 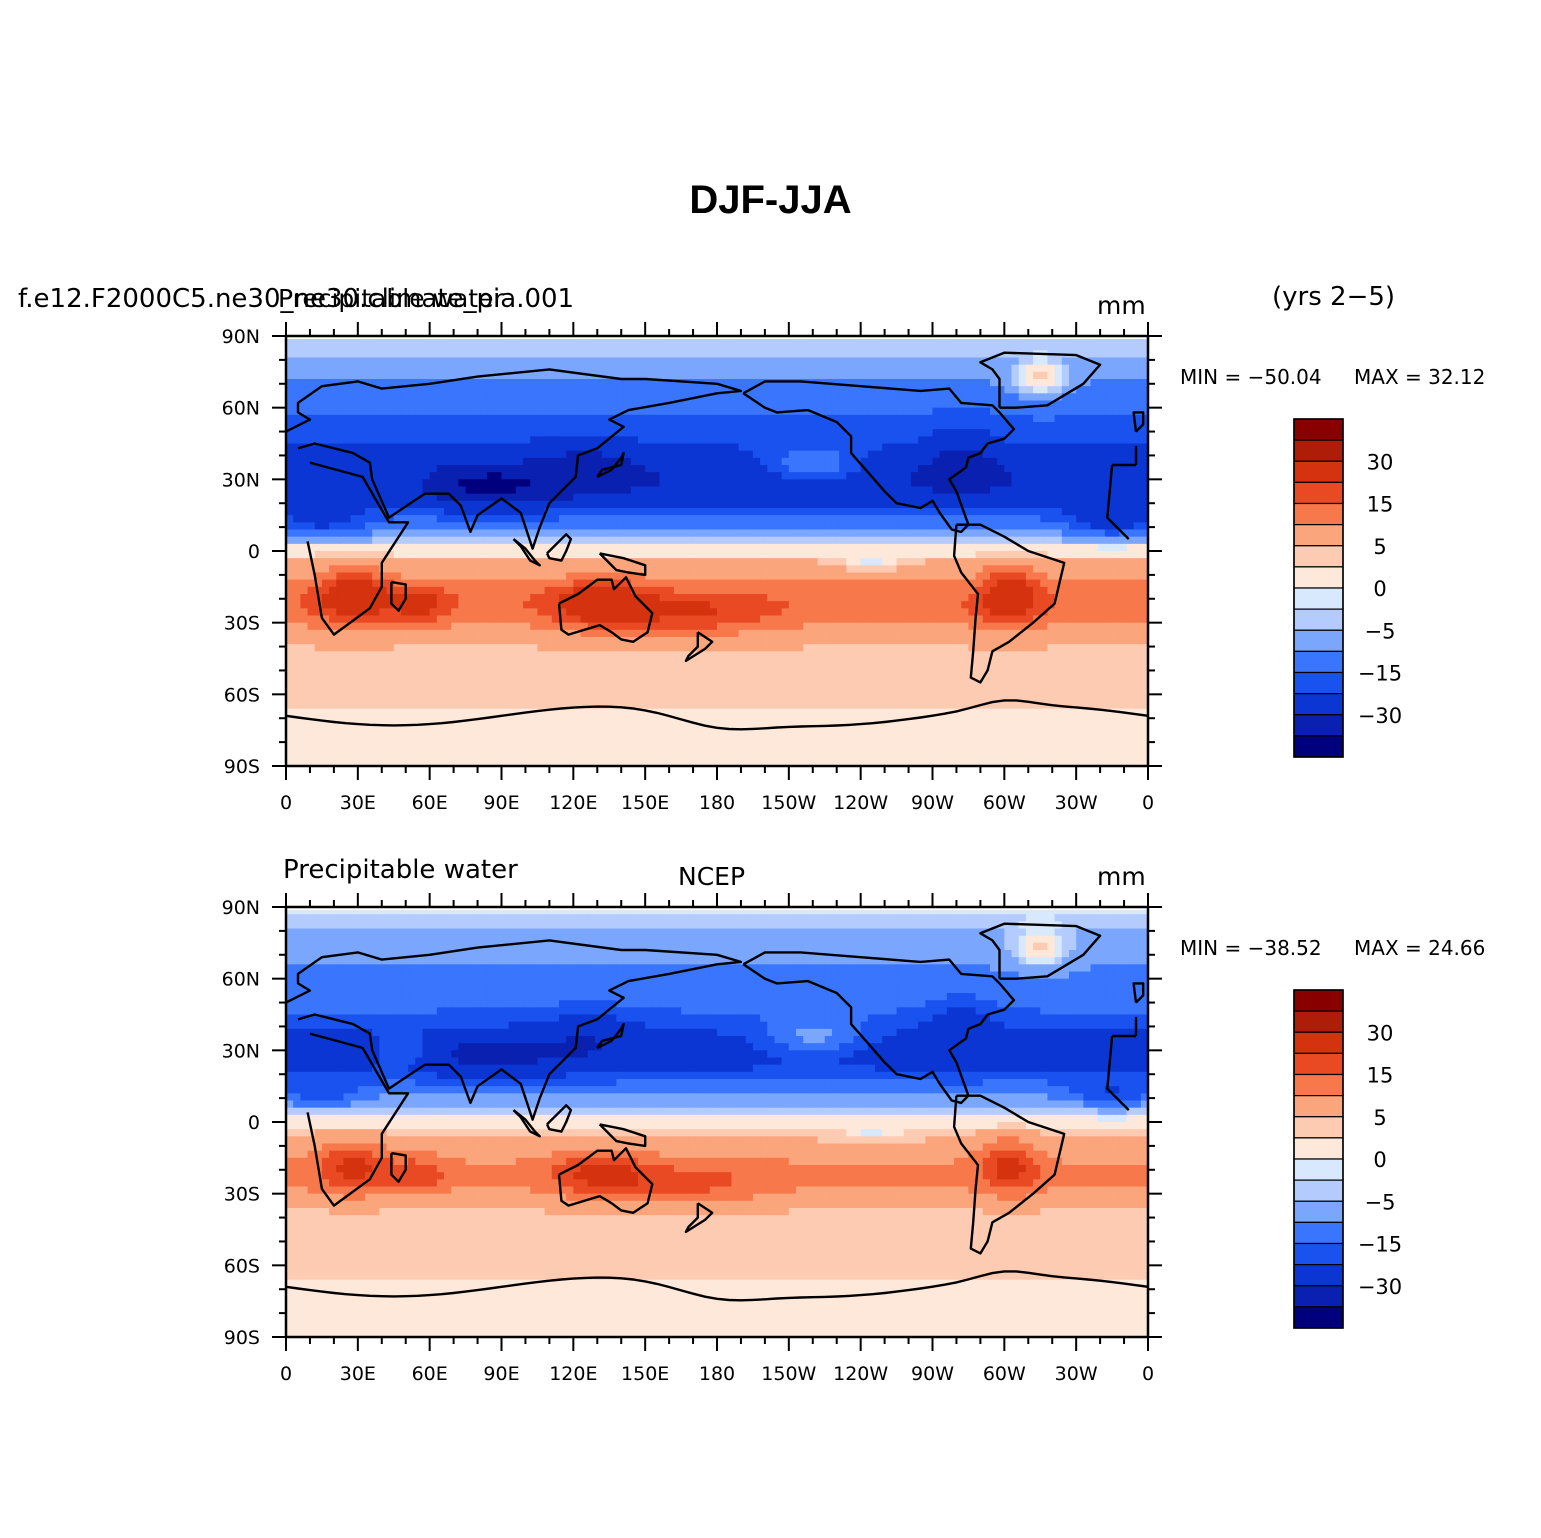 I want to click on panel1-max-label: MAX = 32.12, so click(x=1420, y=377).